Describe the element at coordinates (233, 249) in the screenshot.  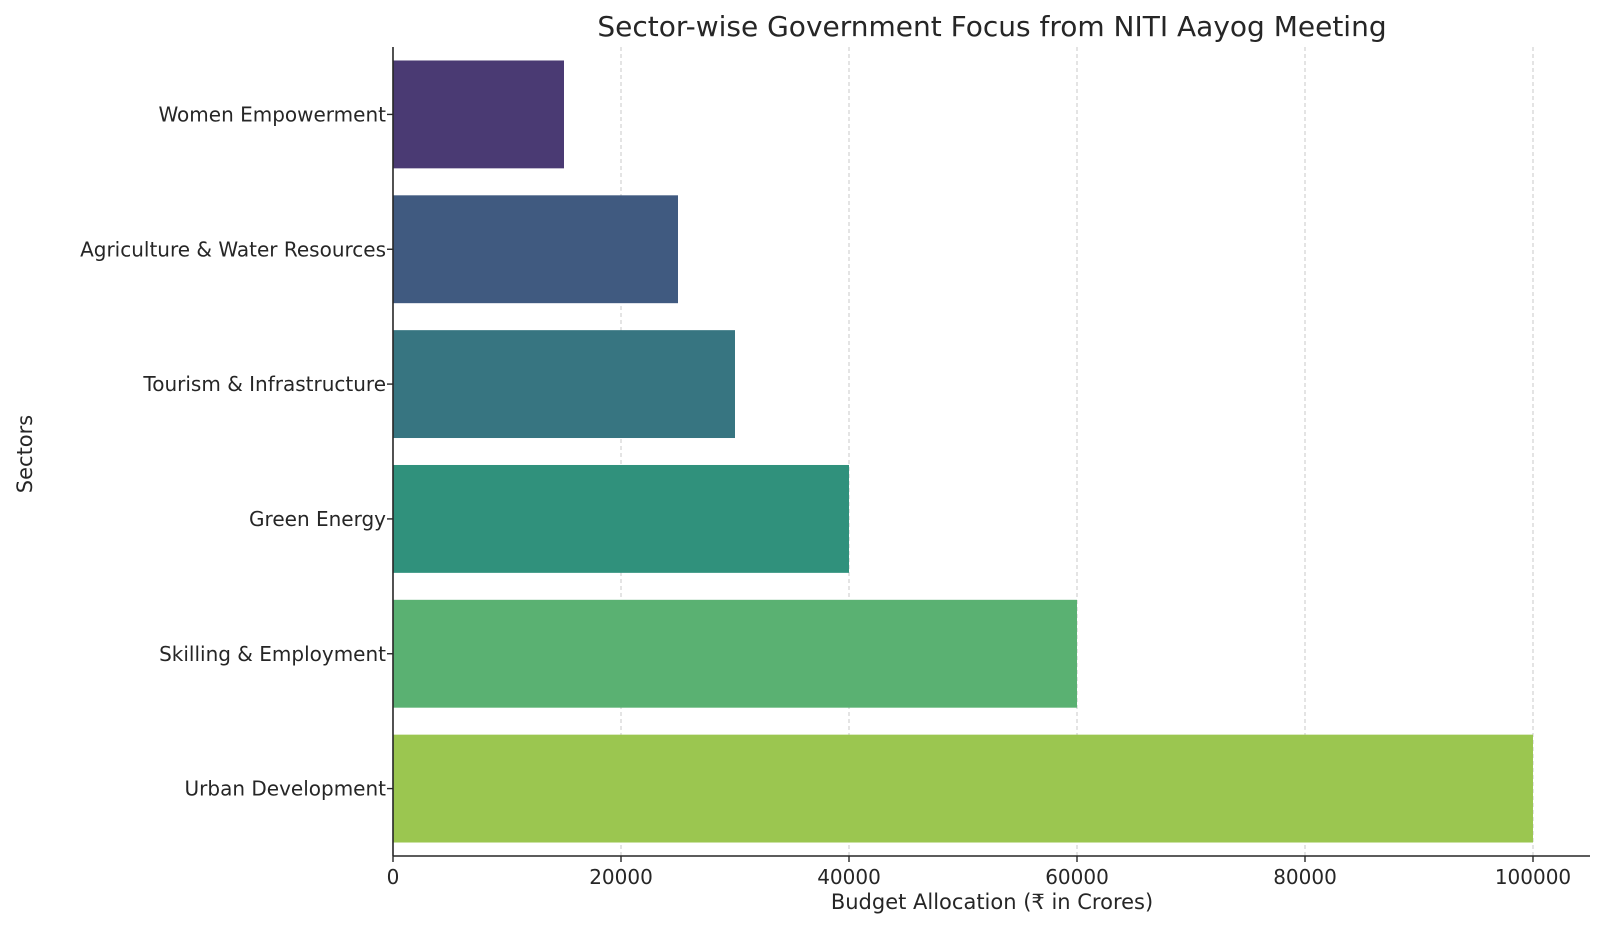
I see `y-tick-label: Agriculture & Water Resources` at that location.